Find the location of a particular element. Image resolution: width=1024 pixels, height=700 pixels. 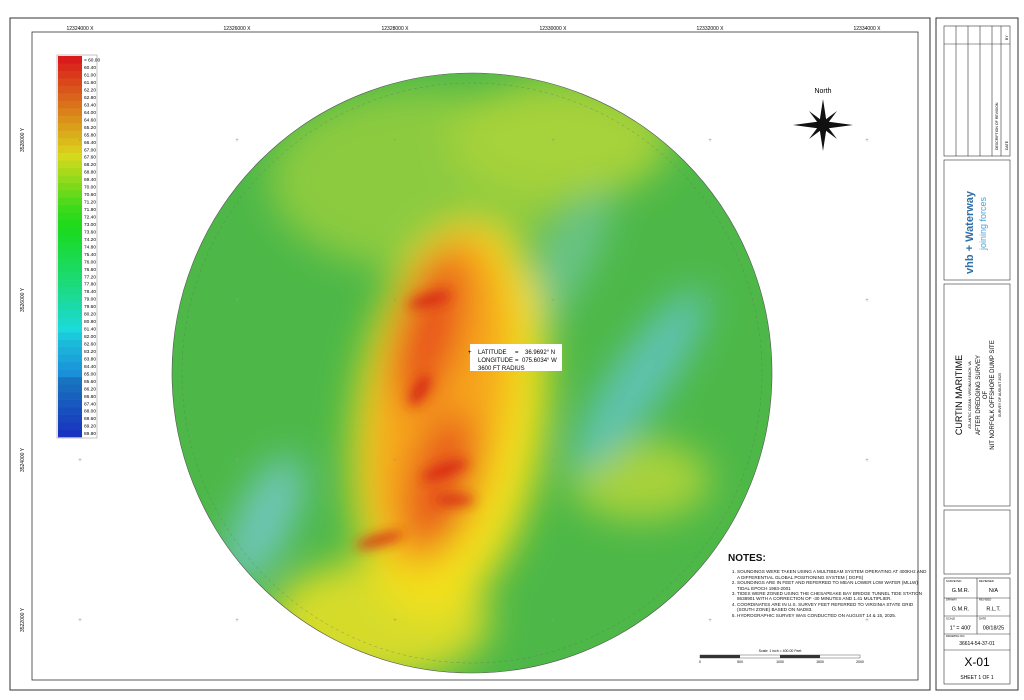

x-grid-label: 12330000 X is located at coordinates (554, 29).